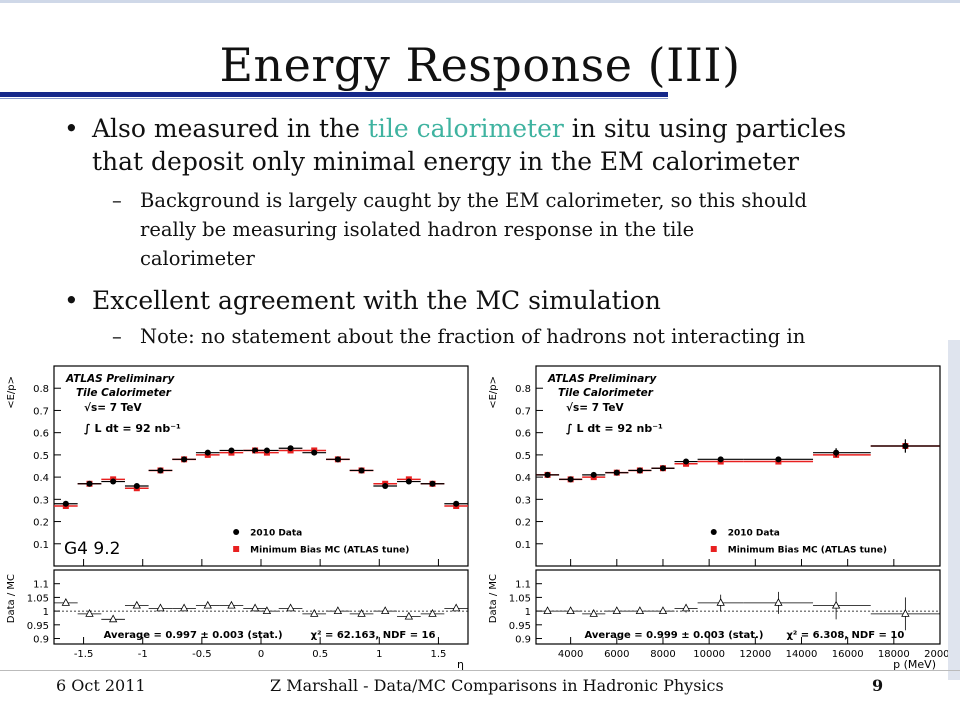  I want to click on footer-date: 6 Oct 2011, so click(101, 685).